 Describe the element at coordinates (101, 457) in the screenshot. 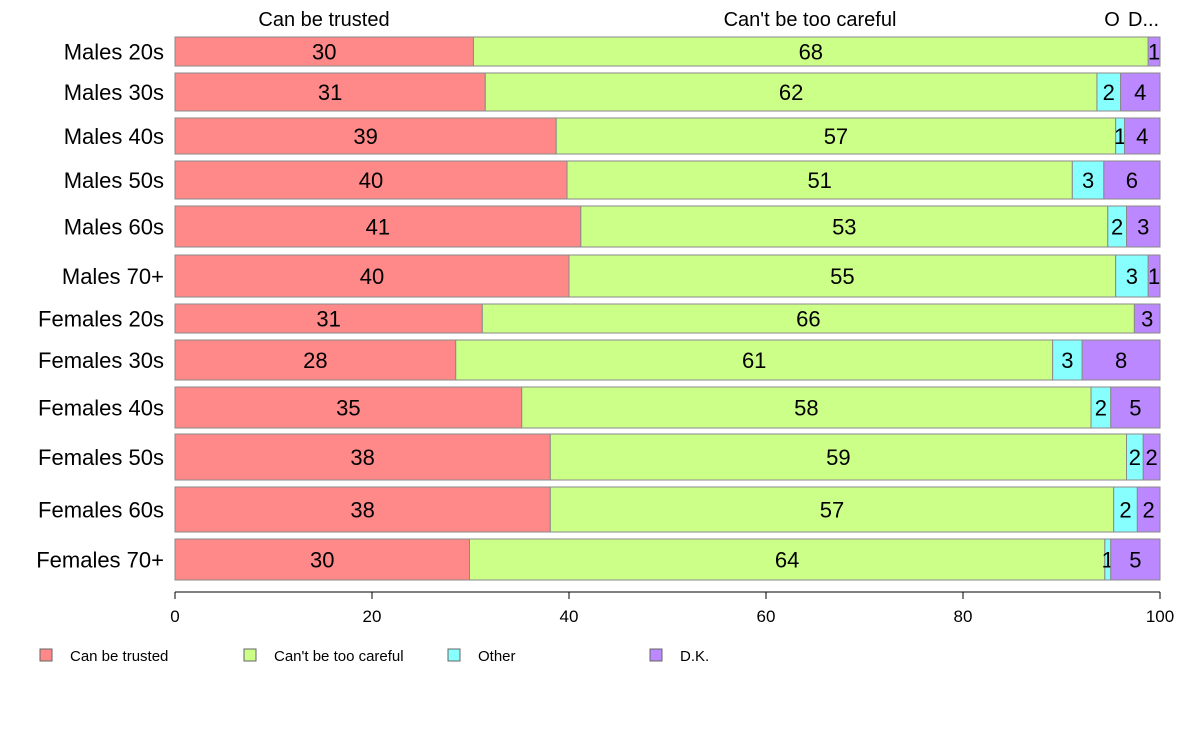

I see `y-label: Females 50s` at that location.